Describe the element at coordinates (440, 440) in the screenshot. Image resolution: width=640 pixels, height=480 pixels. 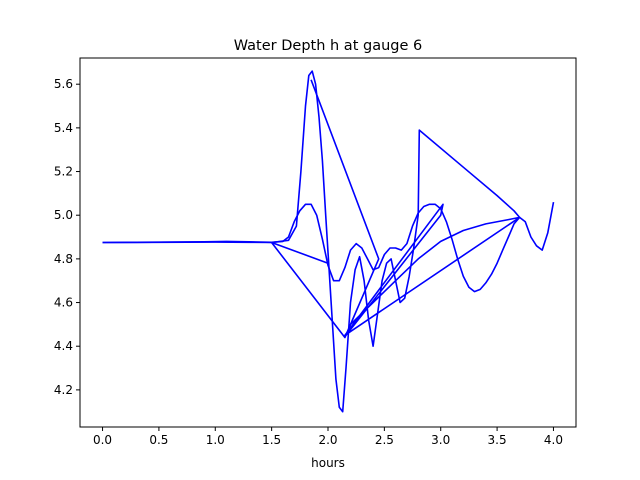
I see `x-tick-label: 3.0` at that location.